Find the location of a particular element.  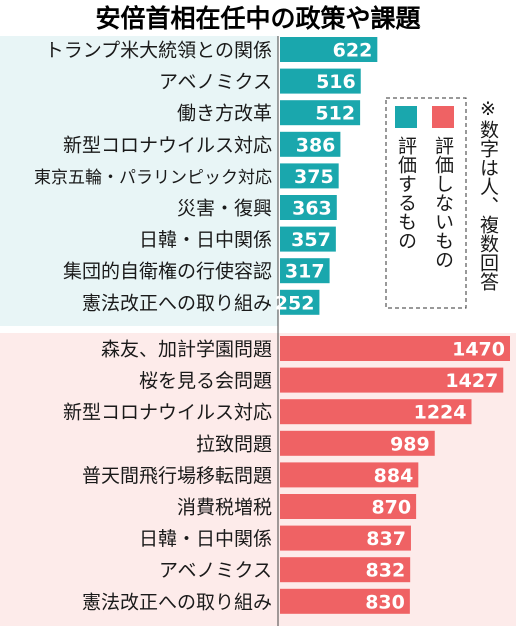

value-label: 837 is located at coordinates (386, 539).